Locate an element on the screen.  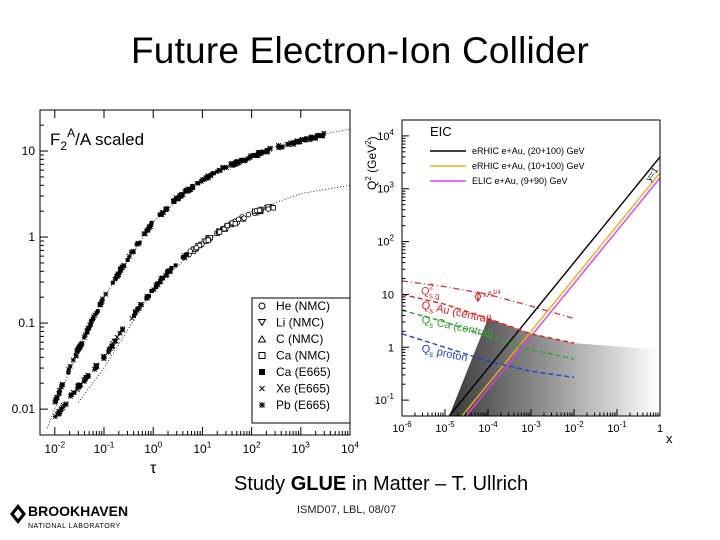
slide-title: Future Electron-Ion Collider is located at coordinates (360, 50).